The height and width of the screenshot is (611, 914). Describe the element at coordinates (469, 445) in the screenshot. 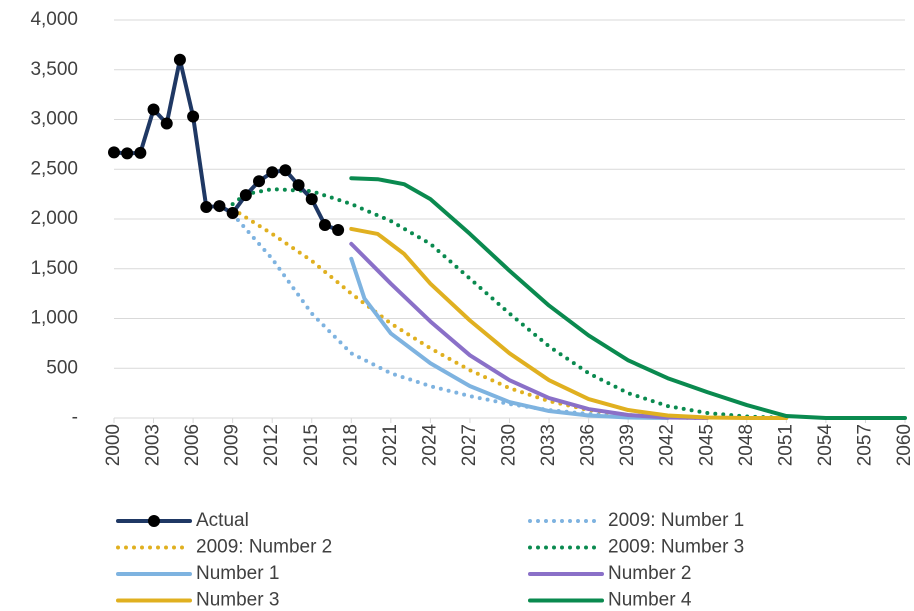

I see `x-tick-label: 2027` at that location.